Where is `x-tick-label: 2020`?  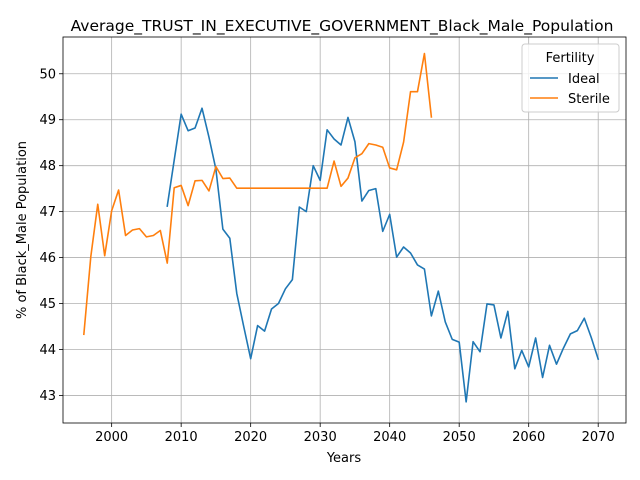
x-tick-label: 2020 is located at coordinates (250, 437).